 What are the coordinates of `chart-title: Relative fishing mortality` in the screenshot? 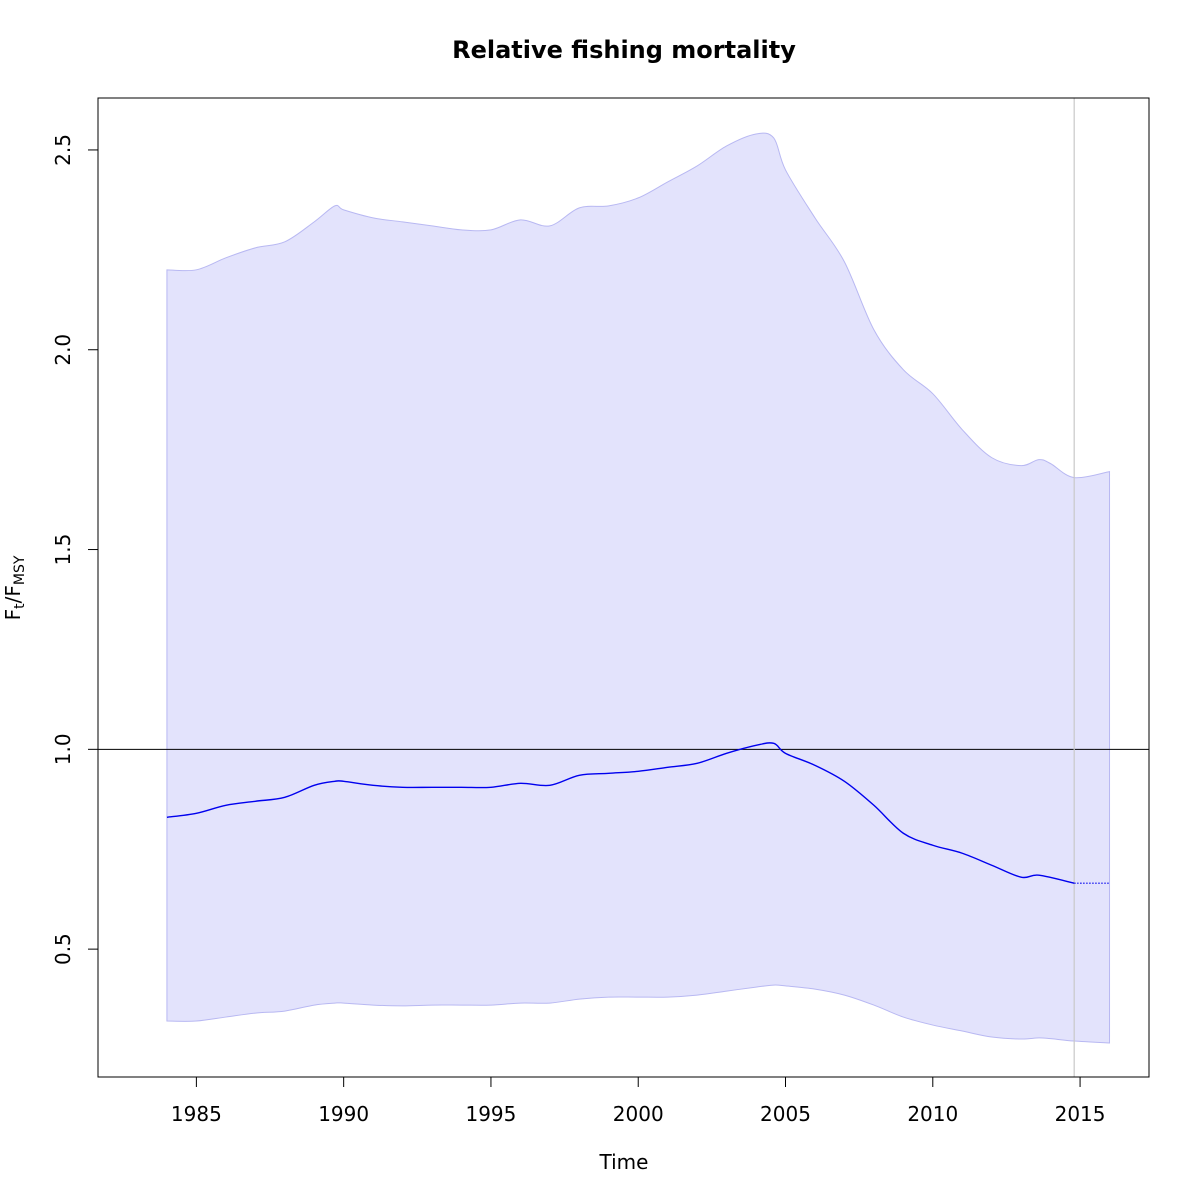 It's located at (624, 50).